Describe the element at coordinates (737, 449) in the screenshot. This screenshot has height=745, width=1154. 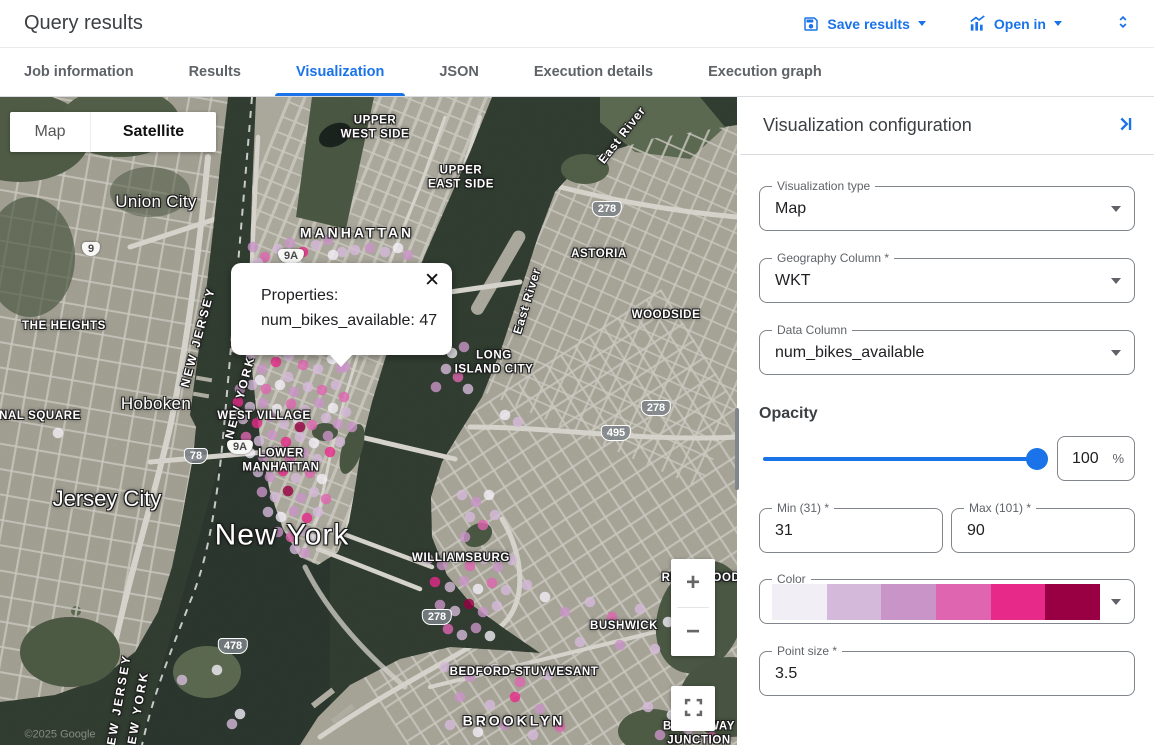
I see `panel-scrollbar` at that location.